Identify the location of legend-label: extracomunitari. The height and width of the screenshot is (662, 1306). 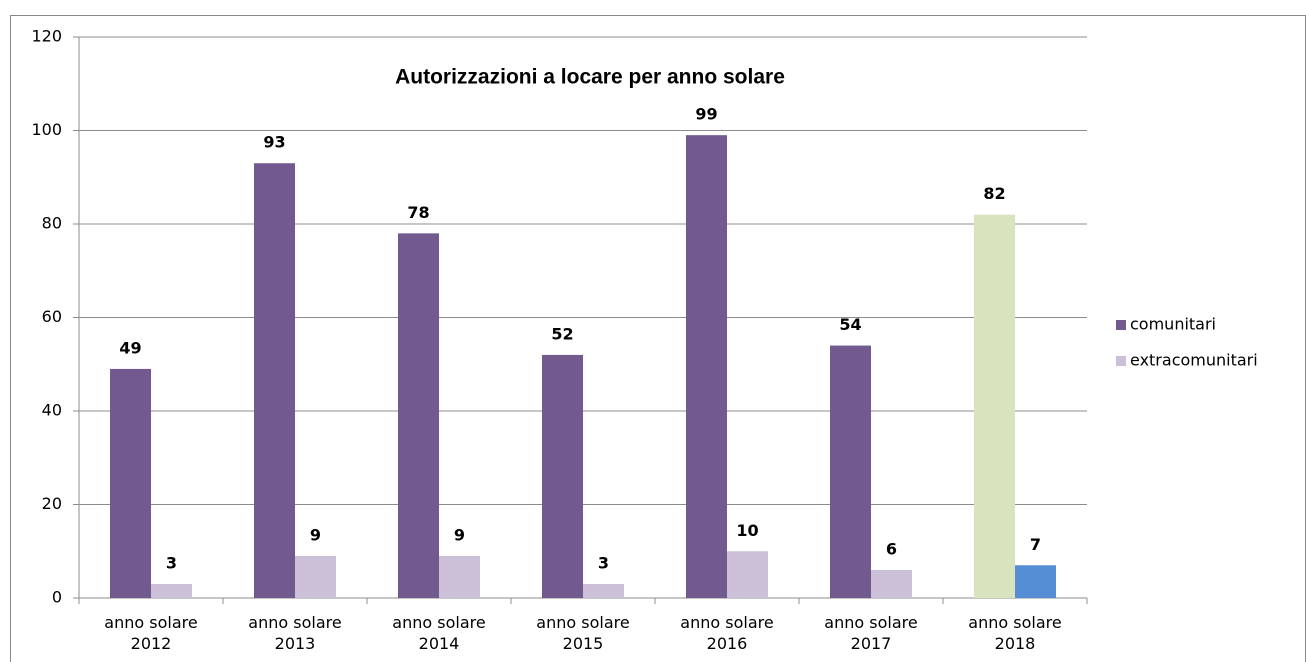
(1194, 360).